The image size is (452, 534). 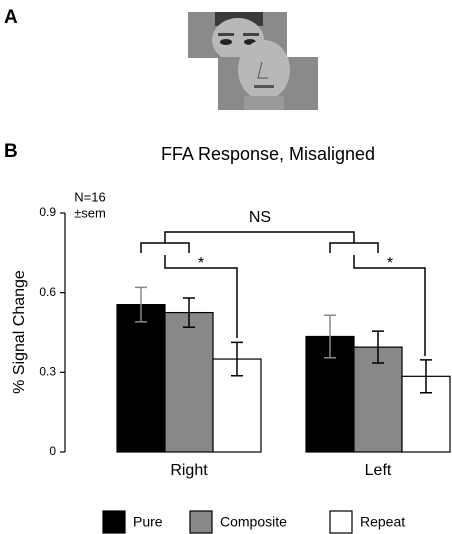 What do you see at coordinates (189, 470) in the screenshot?
I see `x-tick-label: Right` at bounding box center [189, 470].